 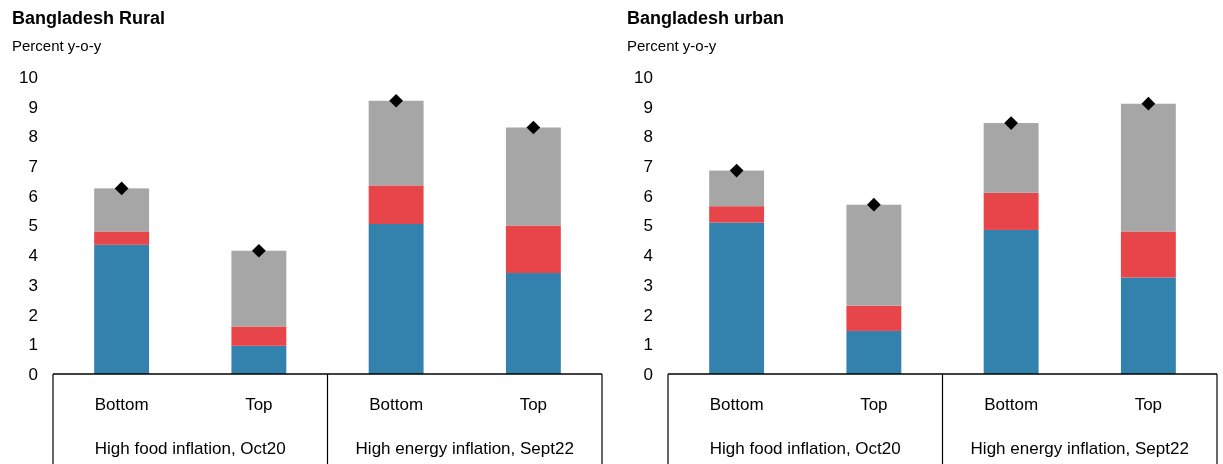 I want to click on chart-title: Bangladesh urban, so click(x=706, y=18).